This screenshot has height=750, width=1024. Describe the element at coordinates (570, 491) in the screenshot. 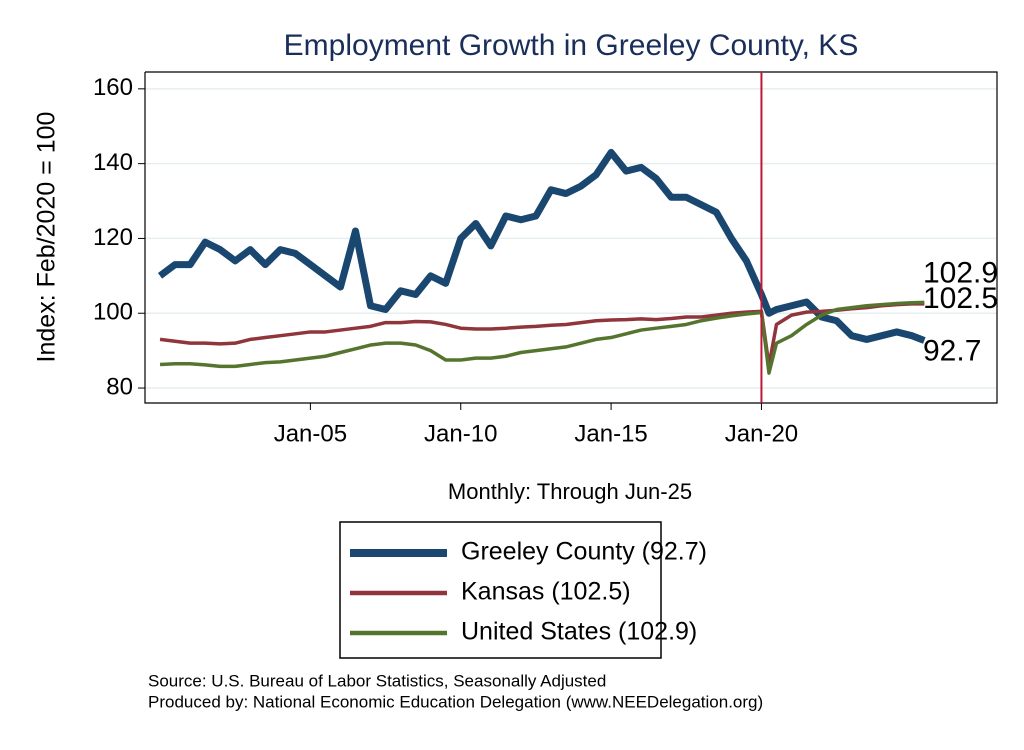

I see `x-axis-title: Monthly: Through Jun-25` at that location.